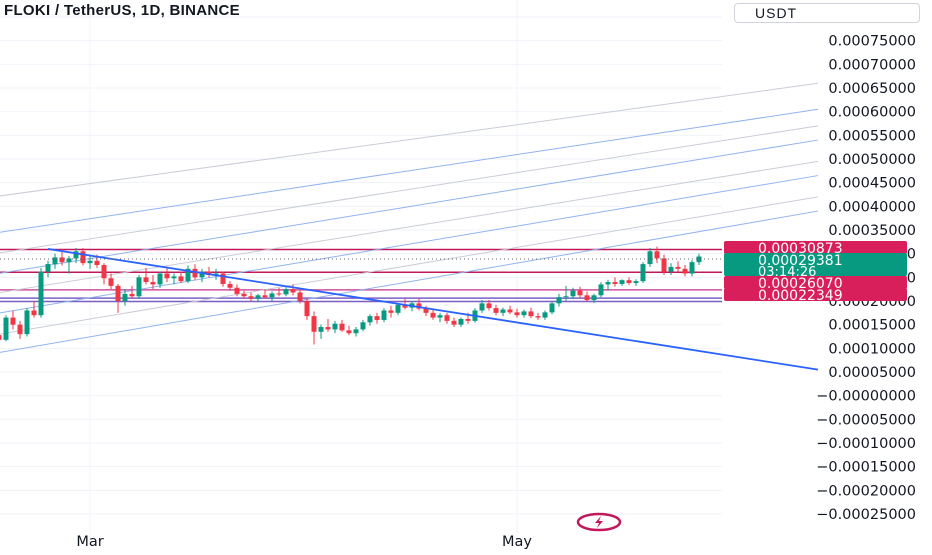  I want to click on price-tick-label: −0.00015000, so click(866, 468).